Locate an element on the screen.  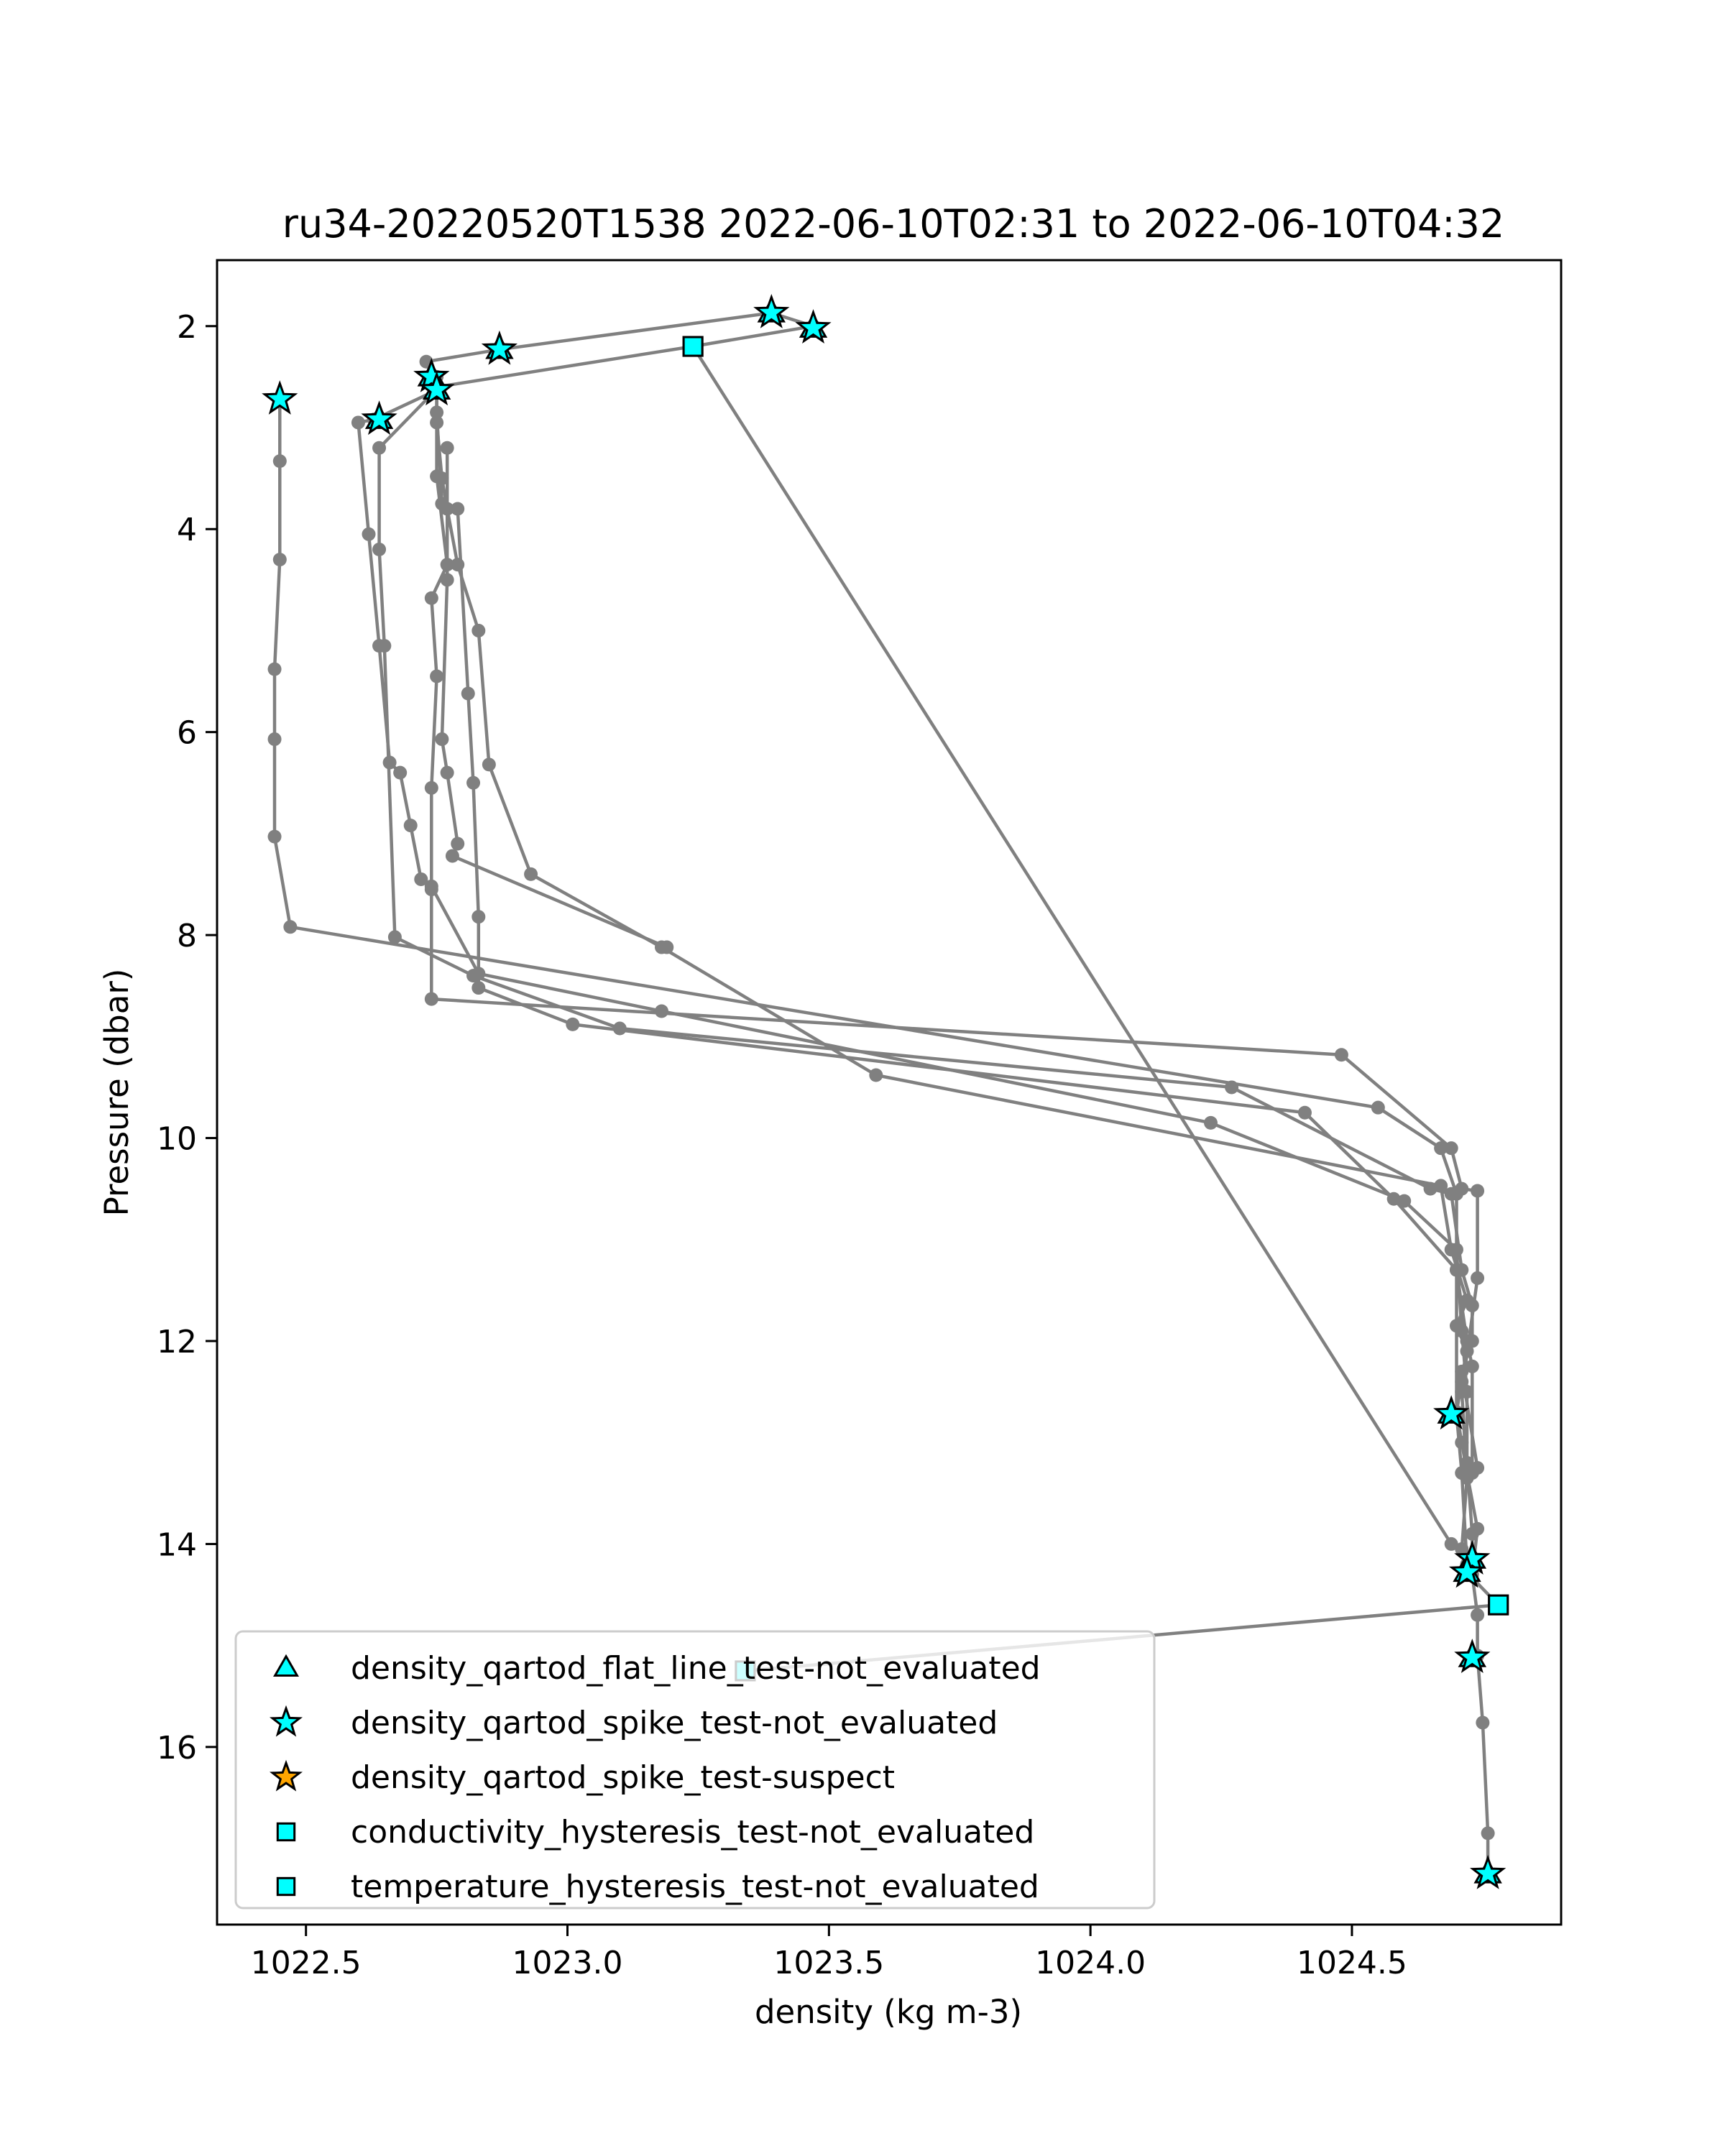
x-tick-label: 1023.0 is located at coordinates (567, 1963).